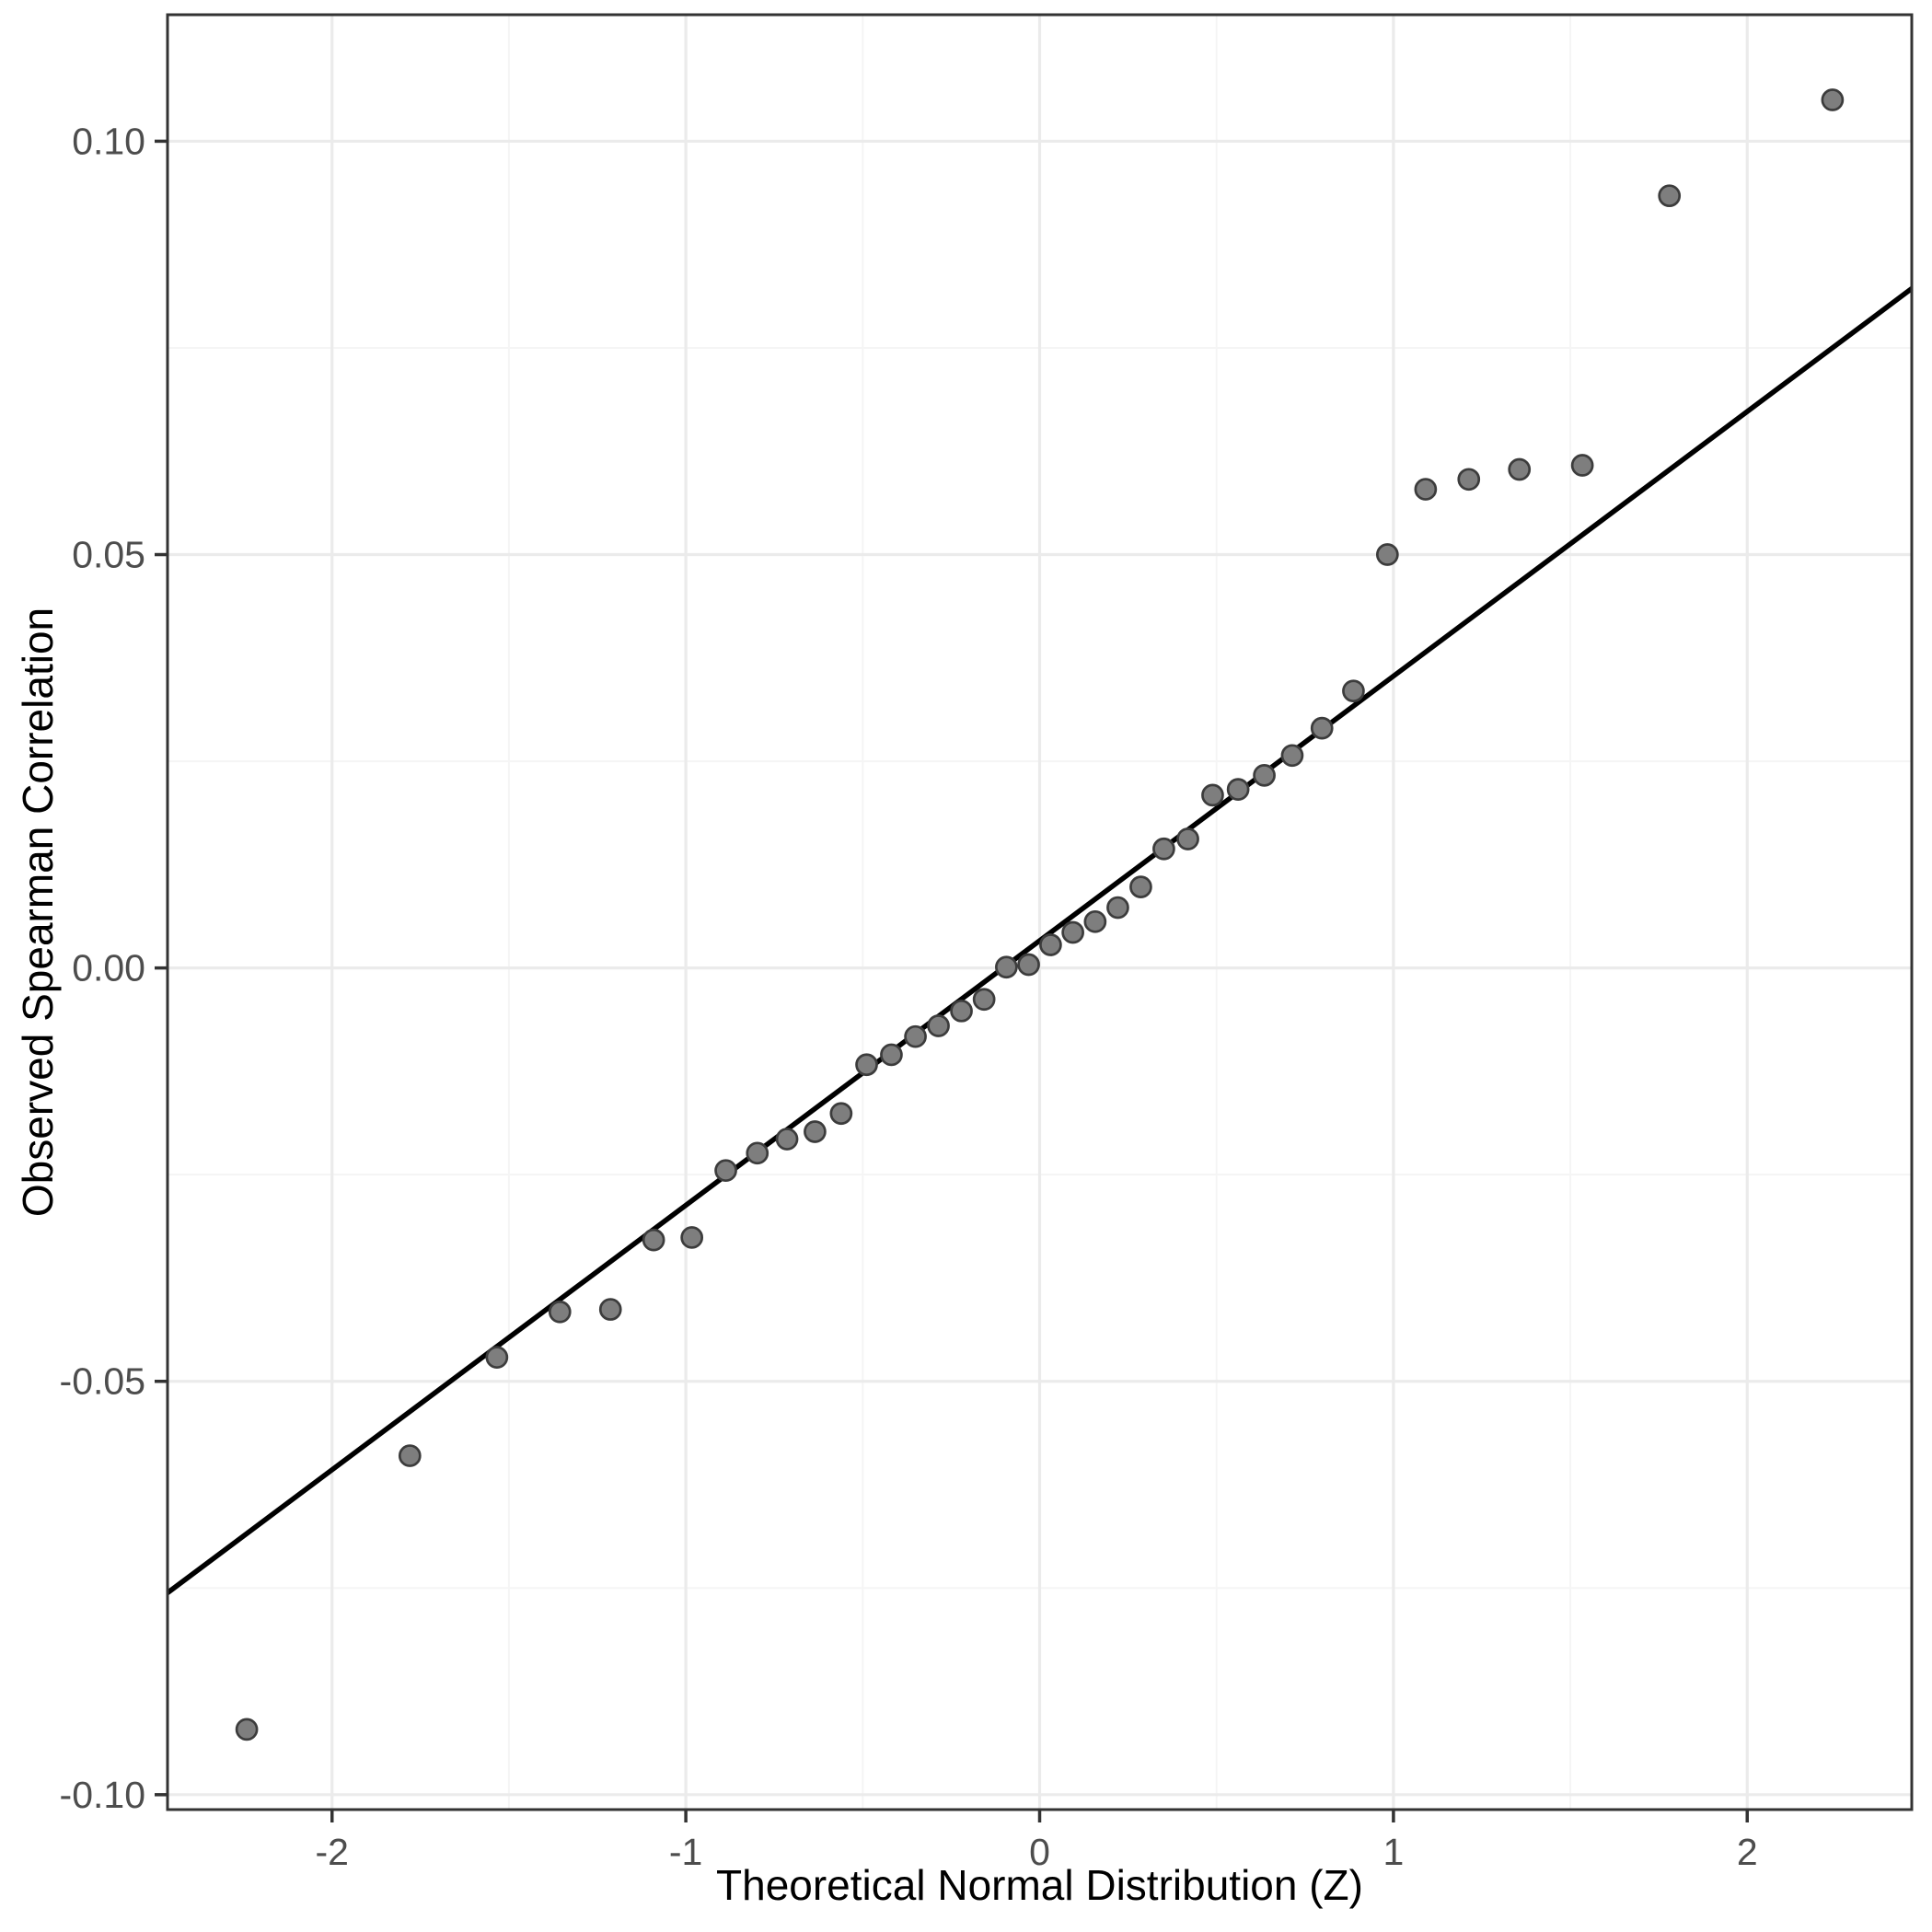 Image resolution: width=1932 pixels, height=1932 pixels. I want to click on y-axis-title: Observed Spearman Correlation, so click(38, 912).